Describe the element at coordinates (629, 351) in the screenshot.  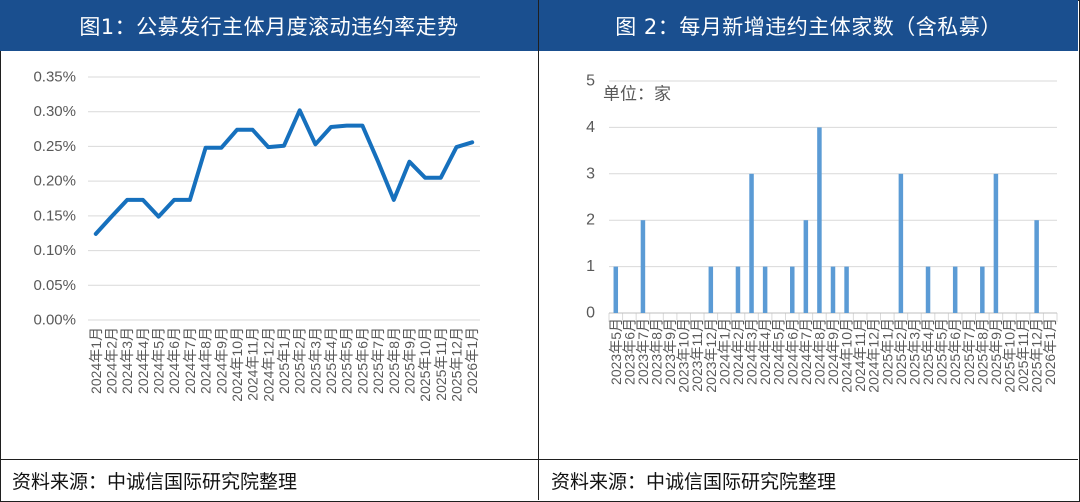
I see `x-tick-label: 2023年6月` at that location.